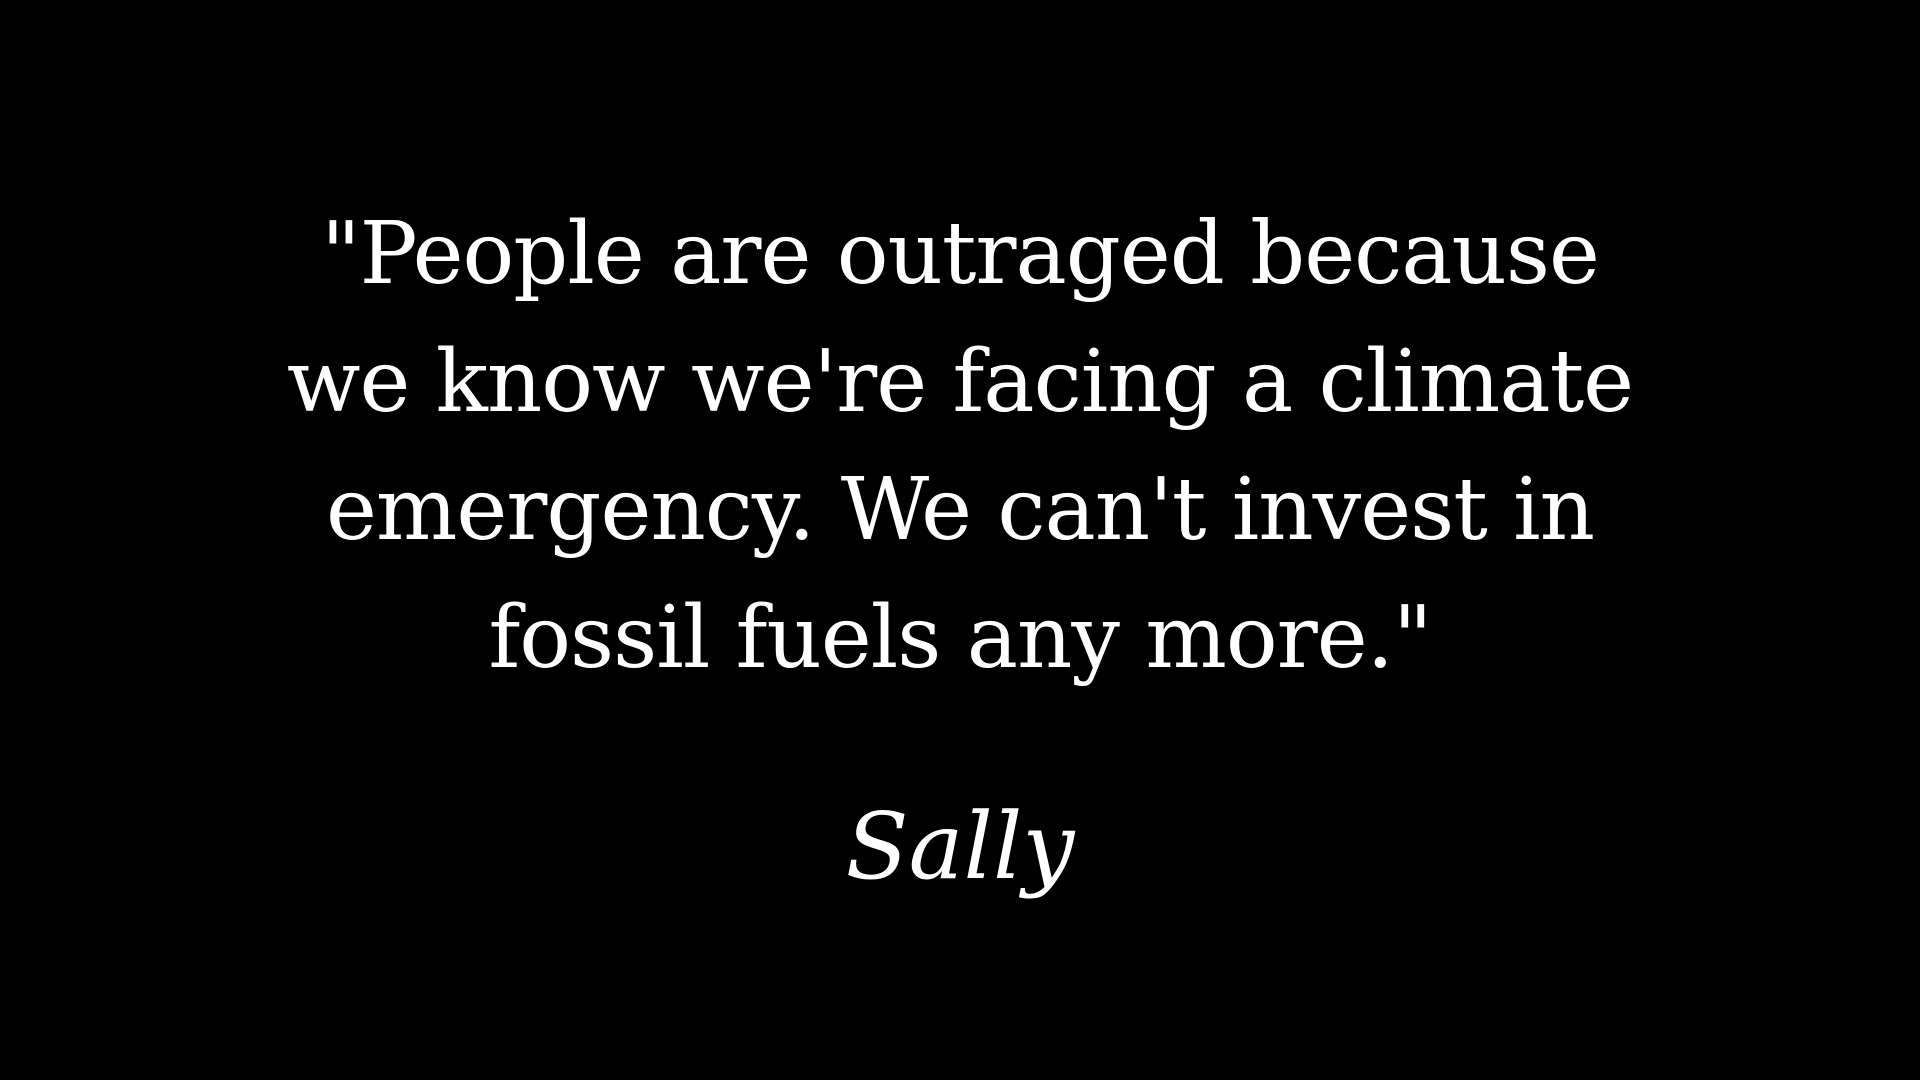 The height and width of the screenshot is (1080, 1920). I want to click on quote-line: emergency. We can't invest in, so click(960, 510).